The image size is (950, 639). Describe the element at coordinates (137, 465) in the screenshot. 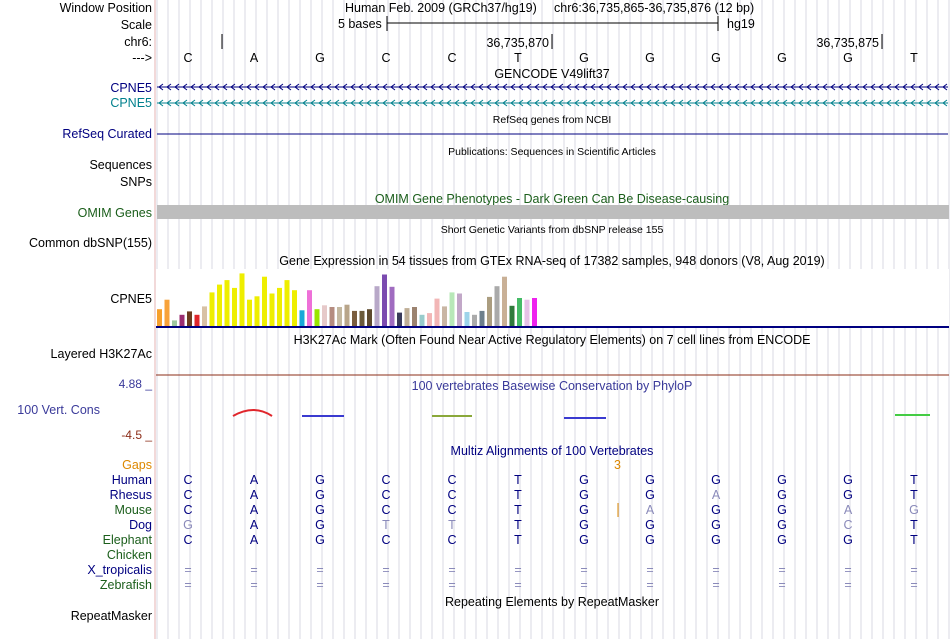

I see `gaps-label: Gaps` at that location.